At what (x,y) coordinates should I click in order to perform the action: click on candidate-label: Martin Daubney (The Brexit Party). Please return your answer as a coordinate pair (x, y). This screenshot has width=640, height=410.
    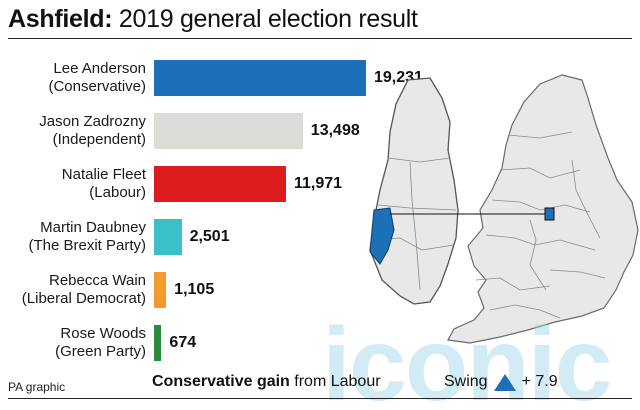
    Looking at the image, I should click on (87, 237).